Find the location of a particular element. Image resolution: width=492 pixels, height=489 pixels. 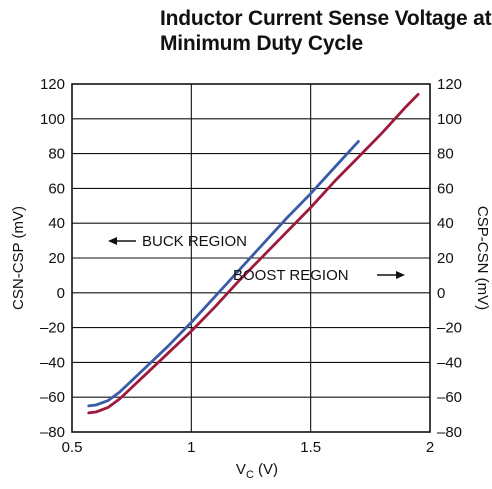

buck-region-annotation: BUCK REGION is located at coordinates (177, 241).